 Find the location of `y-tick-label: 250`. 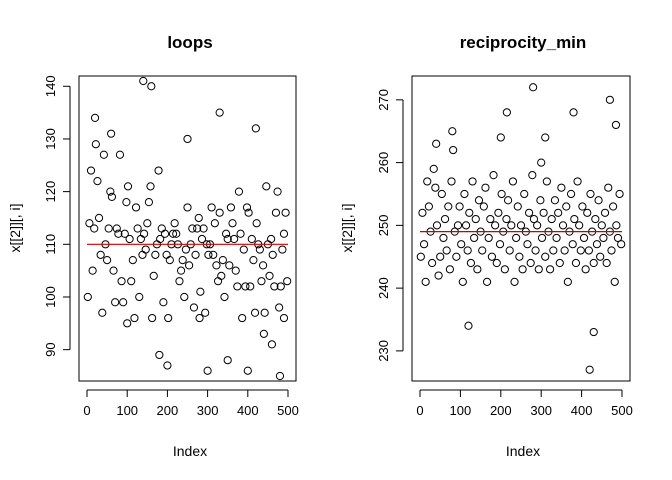

y-tick-label: 250 is located at coordinates (383, 226).